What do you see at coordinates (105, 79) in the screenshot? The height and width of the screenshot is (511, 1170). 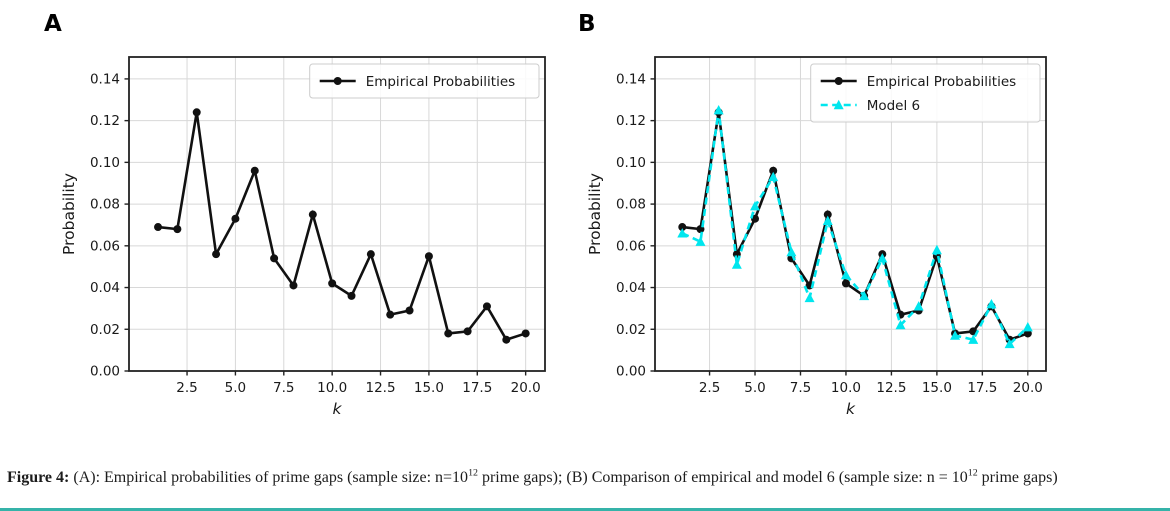 I see `y-tick-label: 0.14` at bounding box center [105, 79].